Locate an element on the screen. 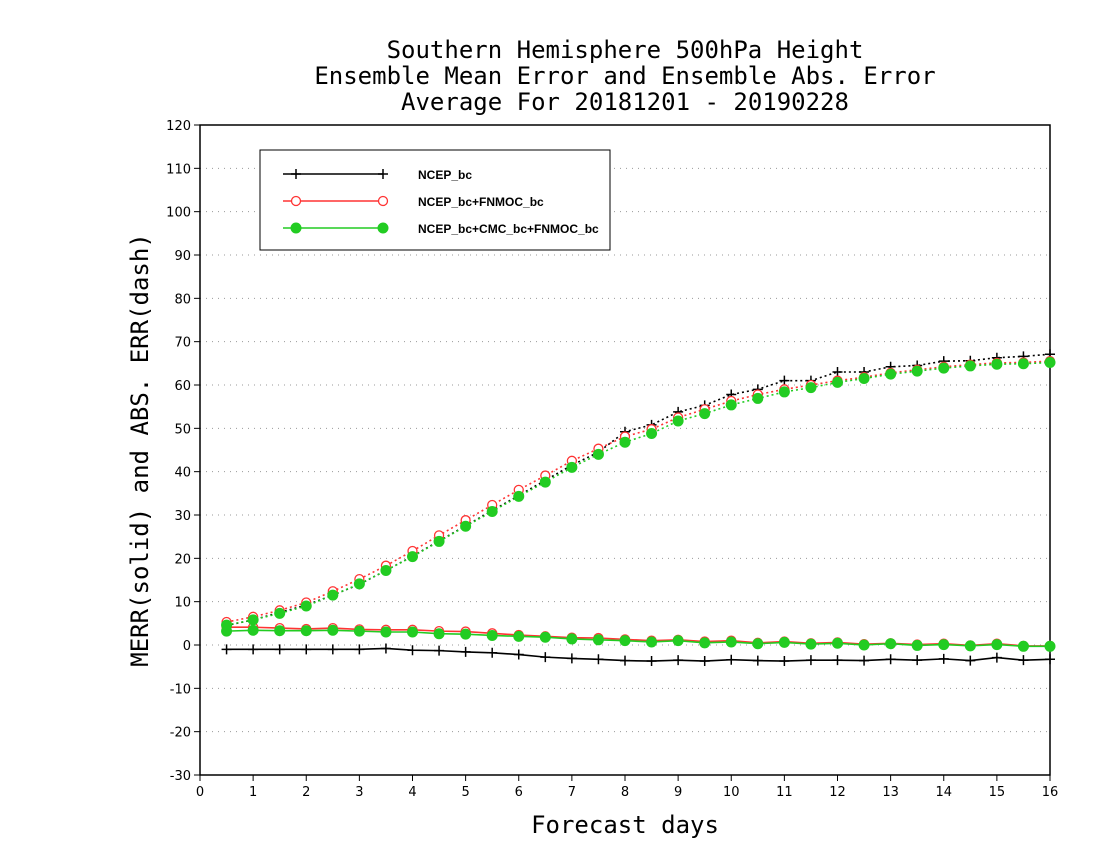 The height and width of the screenshot is (850, 1100). y-tick-label: -30 is located at coordinates (180, 776).